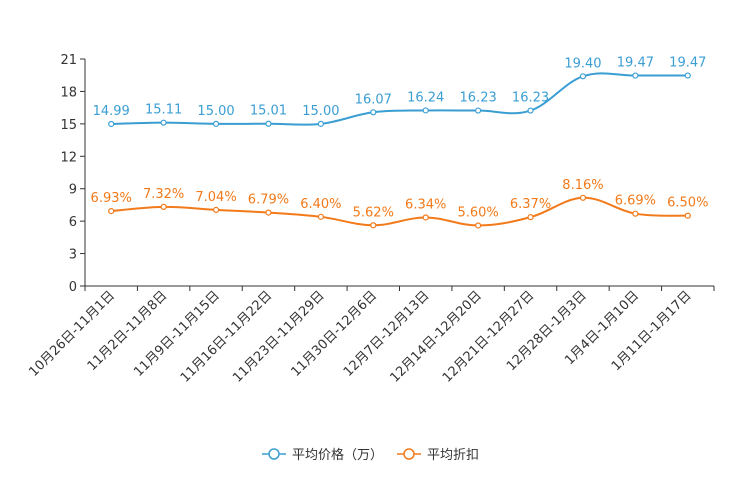 This screenshot has width=744, height=496. Describe the element at coordinates (337, 455) in the screenshot. I see `legend-label: 平均价格（万）` at that location.